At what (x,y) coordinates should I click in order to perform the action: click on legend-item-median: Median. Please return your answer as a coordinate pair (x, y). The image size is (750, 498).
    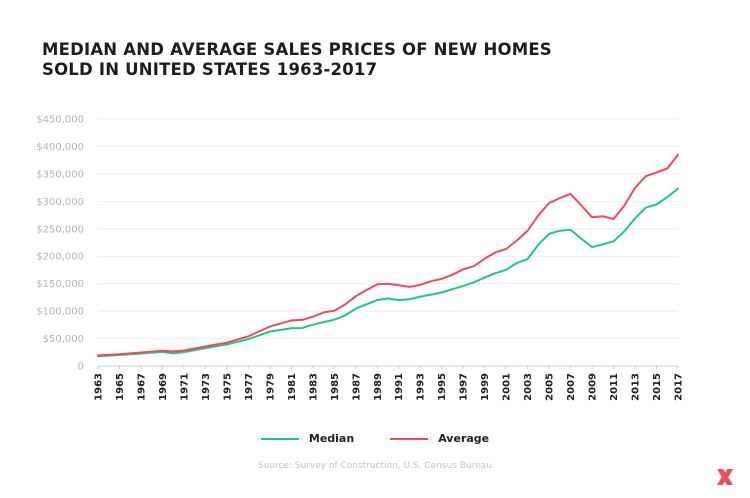
    Looking at the image, I should click on (307, 438).